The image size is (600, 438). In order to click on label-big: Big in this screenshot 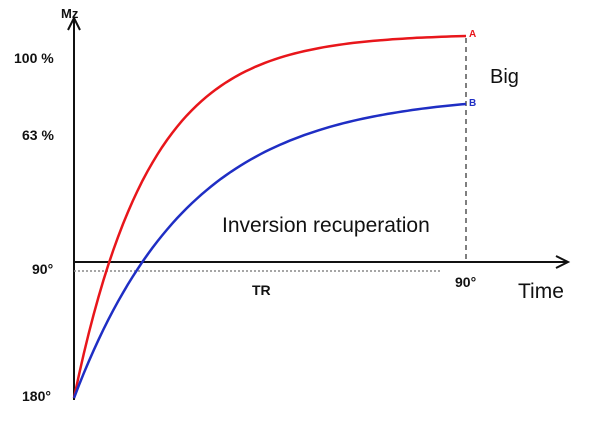, I will do `click(504, 77)`.